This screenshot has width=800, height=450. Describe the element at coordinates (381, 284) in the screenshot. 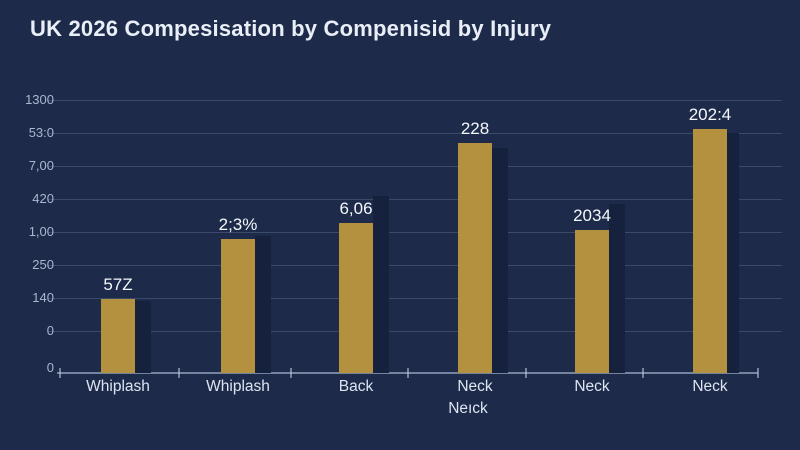

I see `bar-shadow-back` at that location.